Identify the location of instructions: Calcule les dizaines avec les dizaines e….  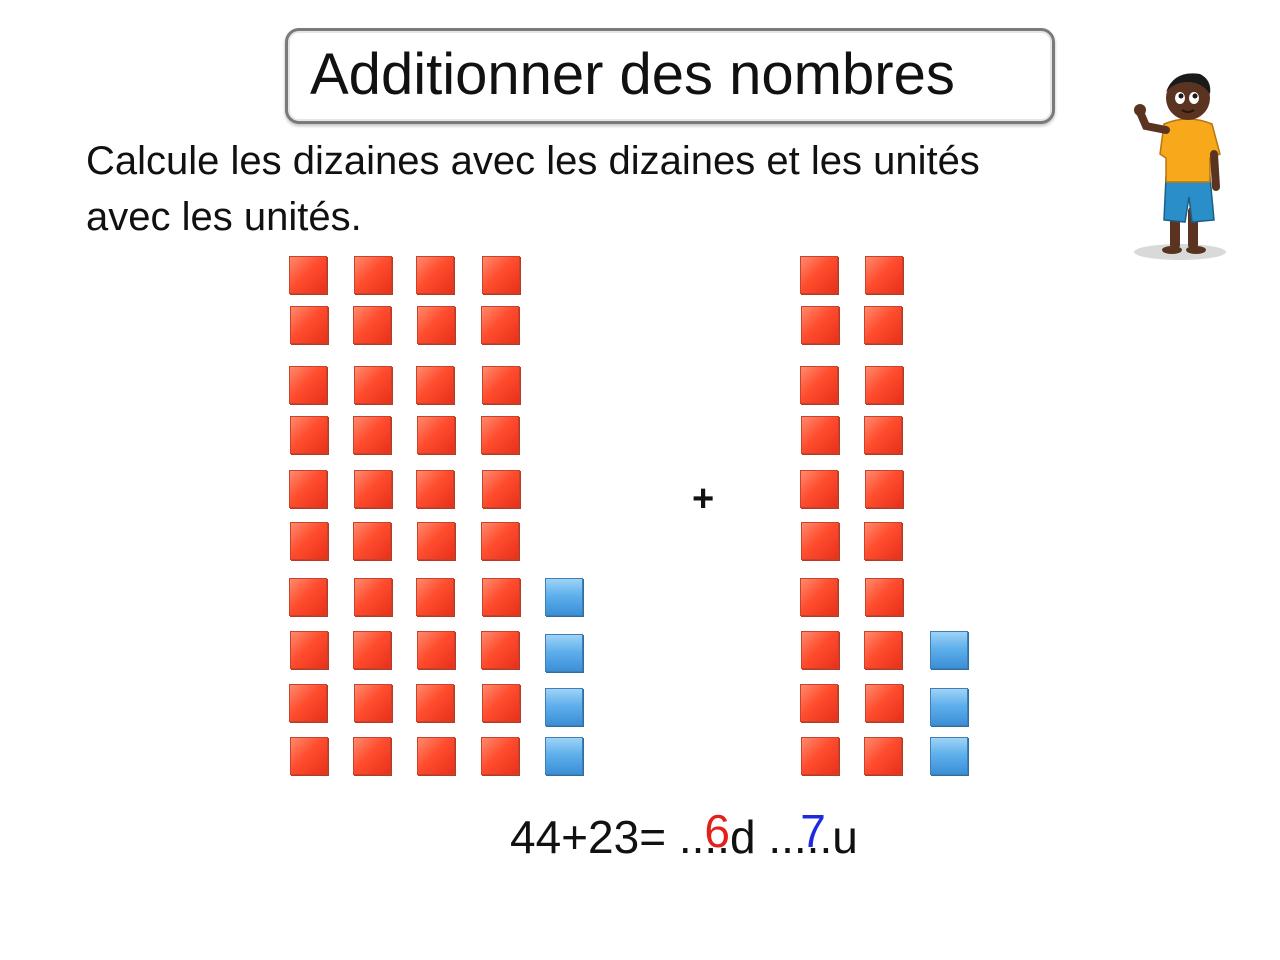
(626, 189).